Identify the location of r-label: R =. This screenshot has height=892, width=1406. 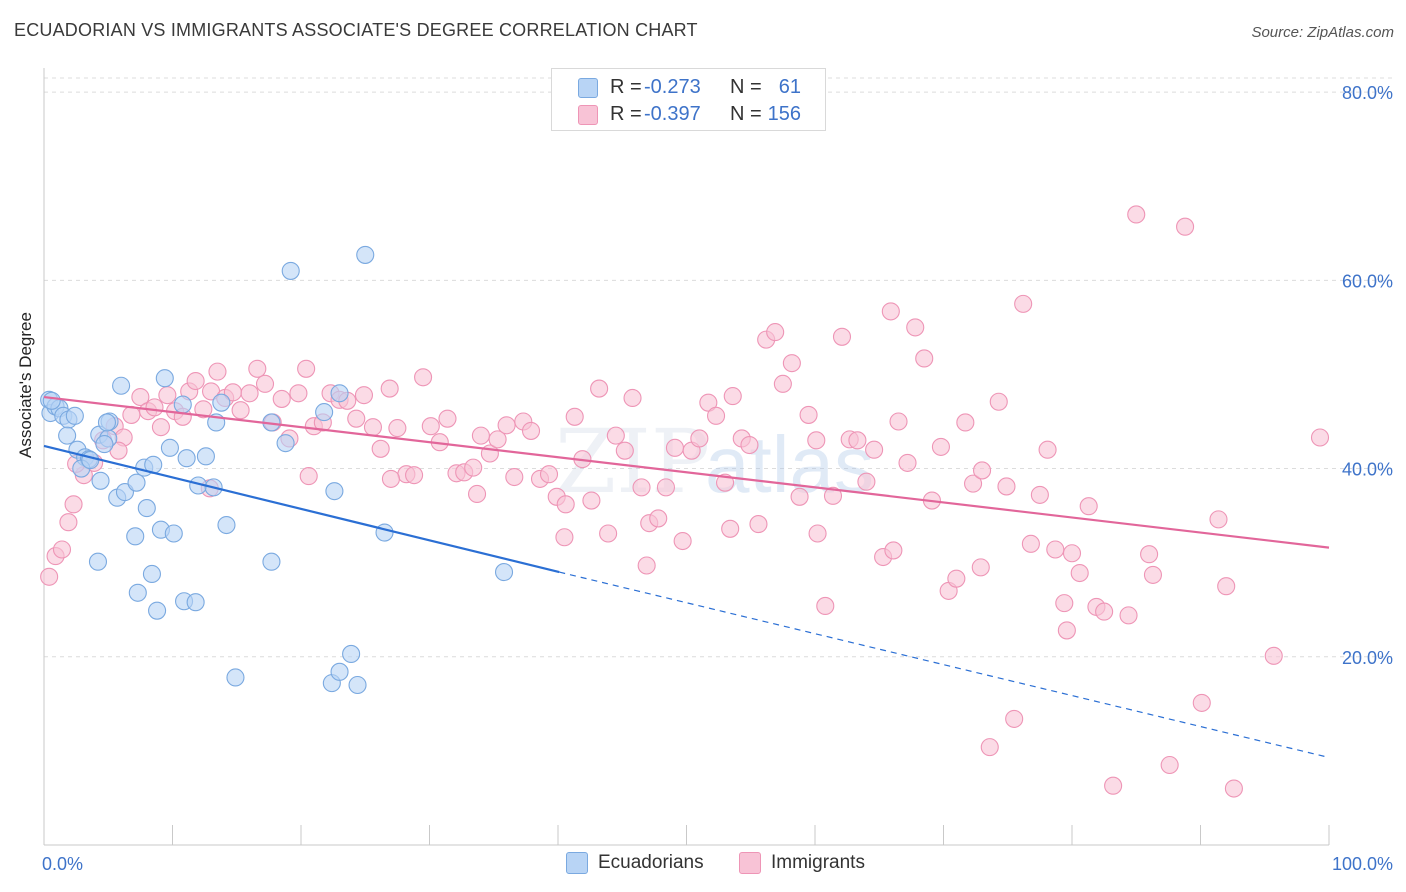
(626, 114).